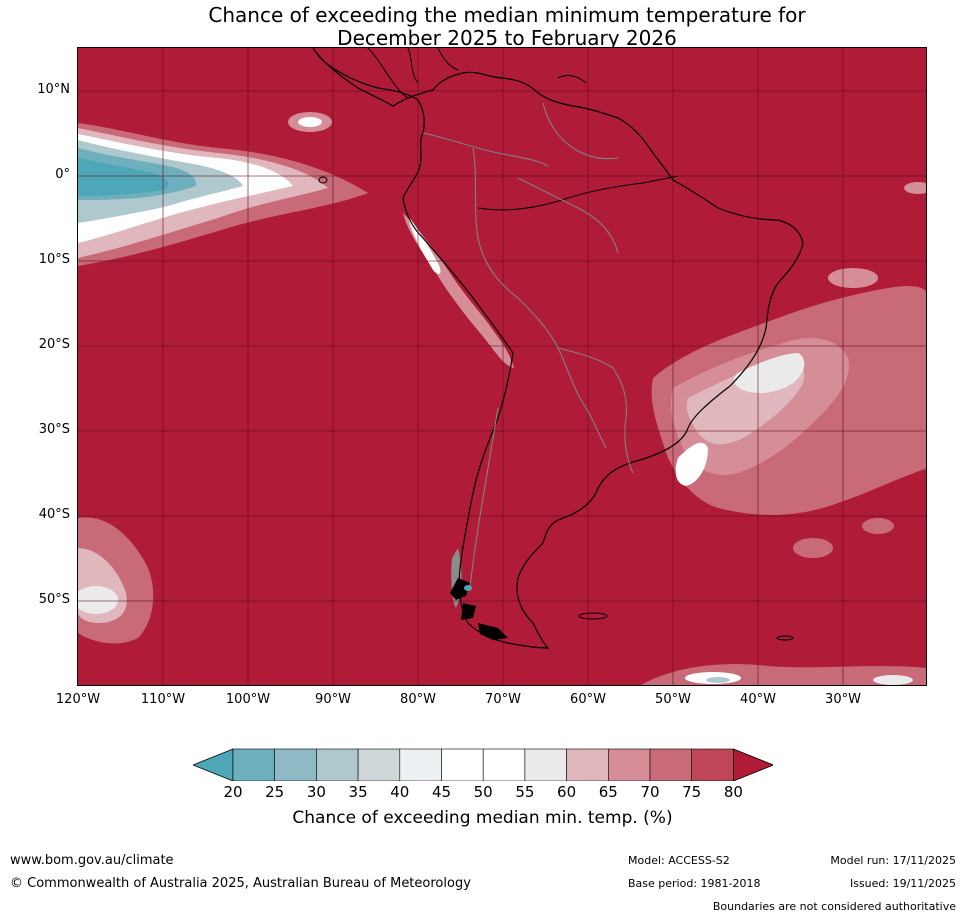 The image size is (965, 919). Describe the element at coordinates (223, 194) in the screenshot. I see `pacific-cool-anomaly` at that location.